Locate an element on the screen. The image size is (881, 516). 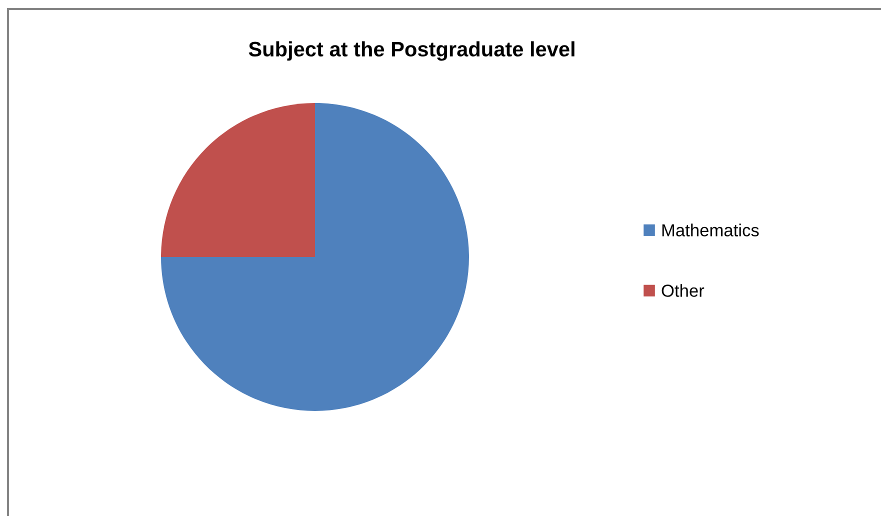
legend-label: Mathematics is located at coordinates (710, 230).